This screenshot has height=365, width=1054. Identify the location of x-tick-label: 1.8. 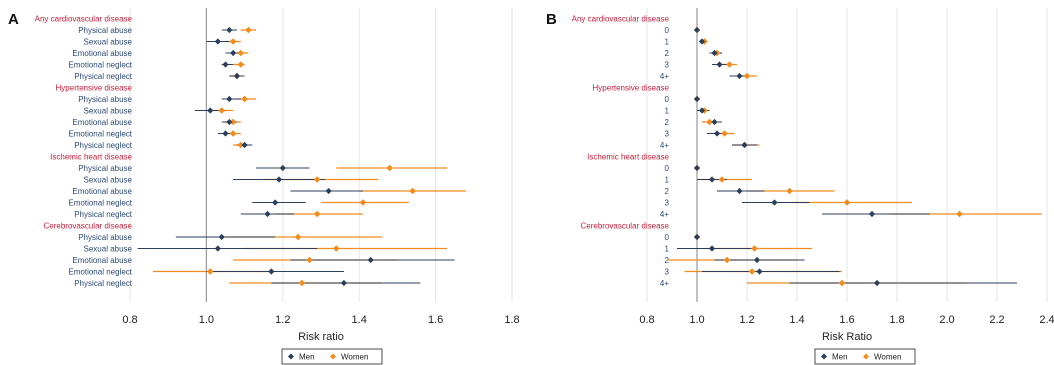
(896, 320).